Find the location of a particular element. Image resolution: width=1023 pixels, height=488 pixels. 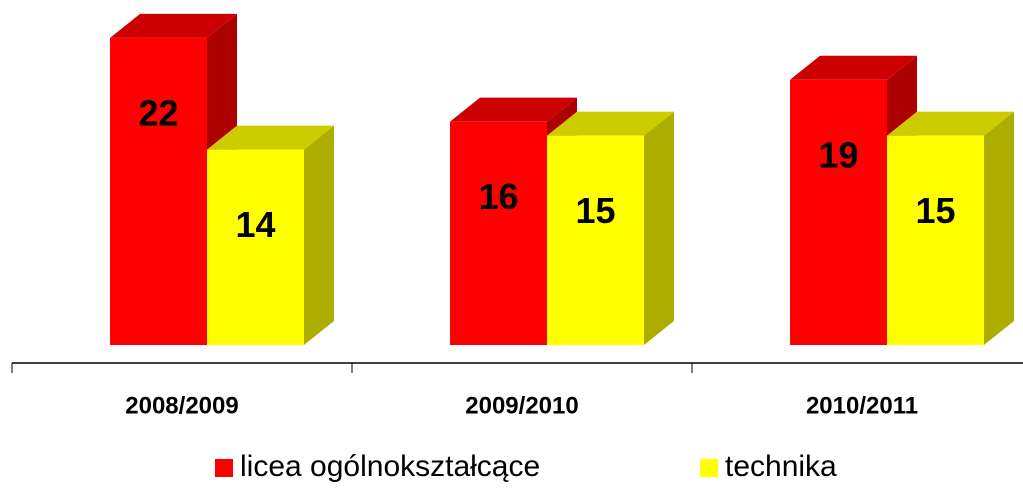

value-label: 19 is located at coordinates (838, 154).